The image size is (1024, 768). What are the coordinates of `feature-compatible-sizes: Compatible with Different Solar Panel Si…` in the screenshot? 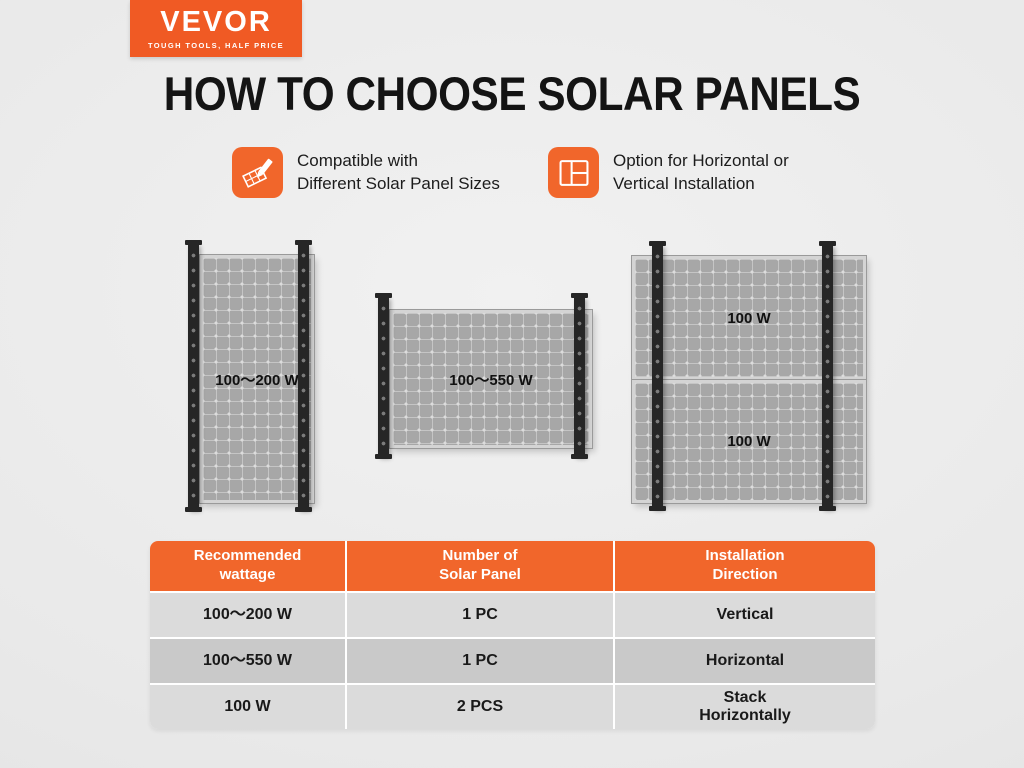 It's located at (366, 172).